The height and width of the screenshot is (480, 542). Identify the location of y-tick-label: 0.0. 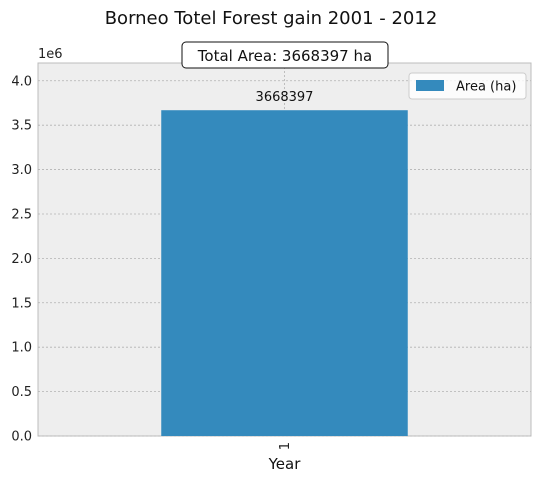
(21, 437).